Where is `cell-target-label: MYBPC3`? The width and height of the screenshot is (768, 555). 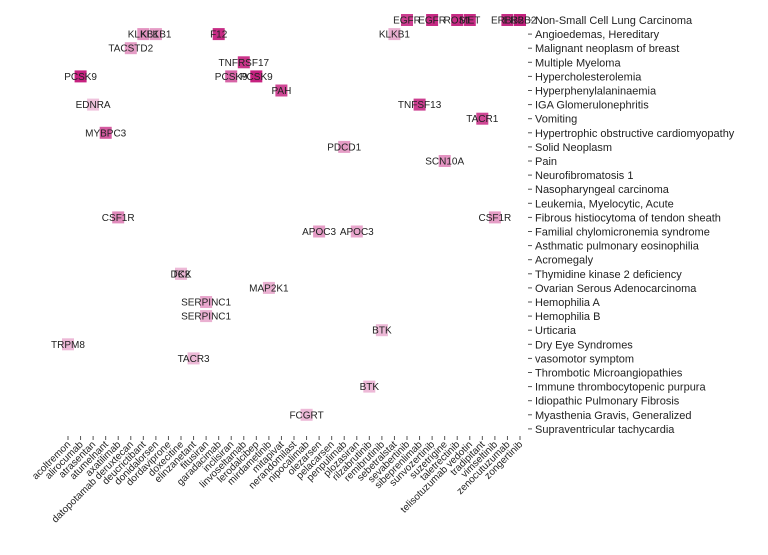
cell-target-label: MYBPC3 is located at coordinates (106, 133).